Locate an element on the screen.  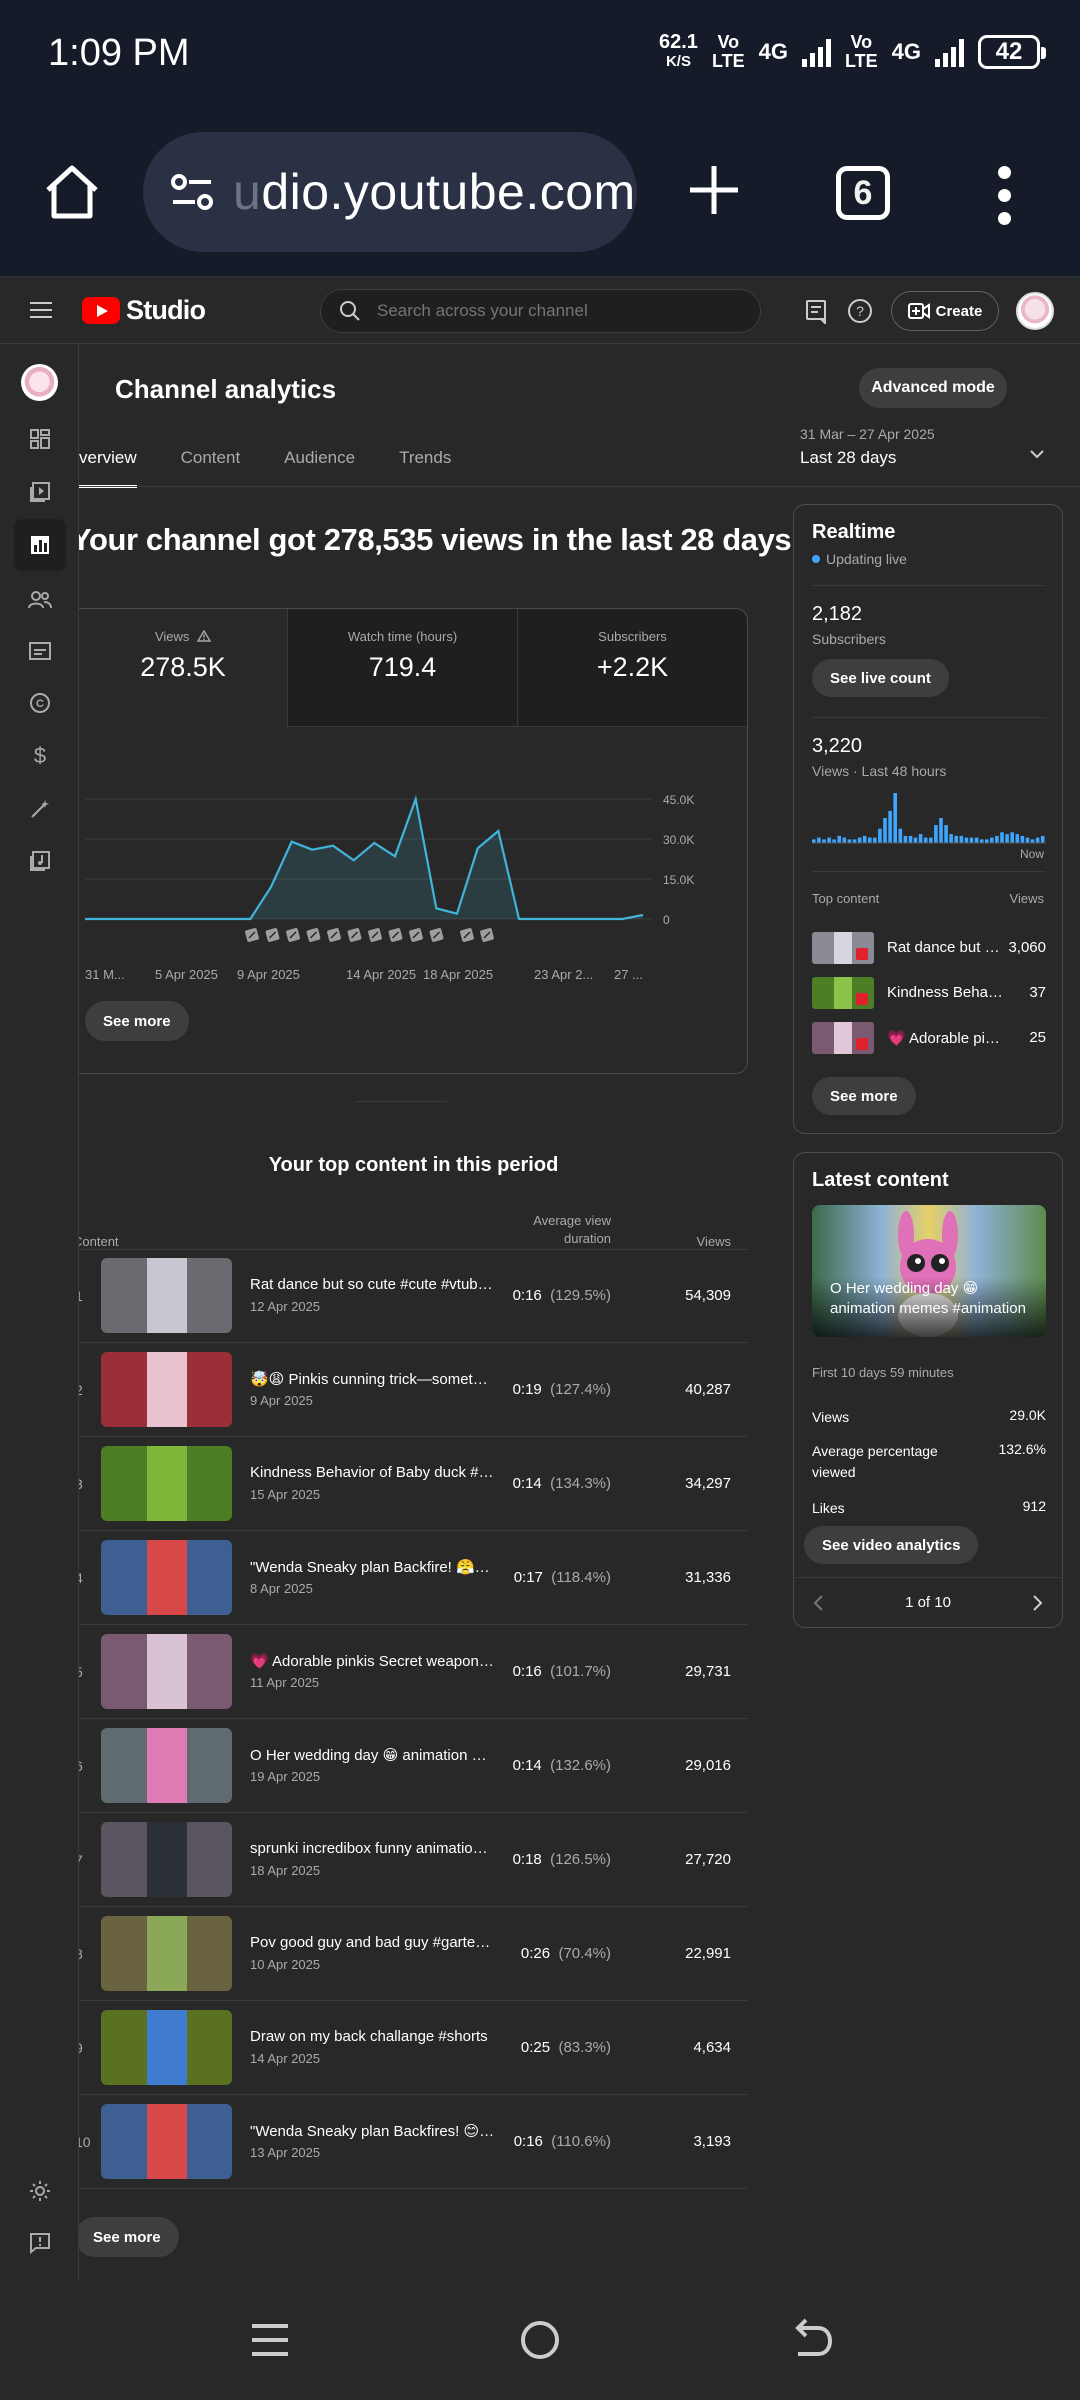
metric-watch-time: Watch time (hours) 719.4 is located at coordinates (402, 668).